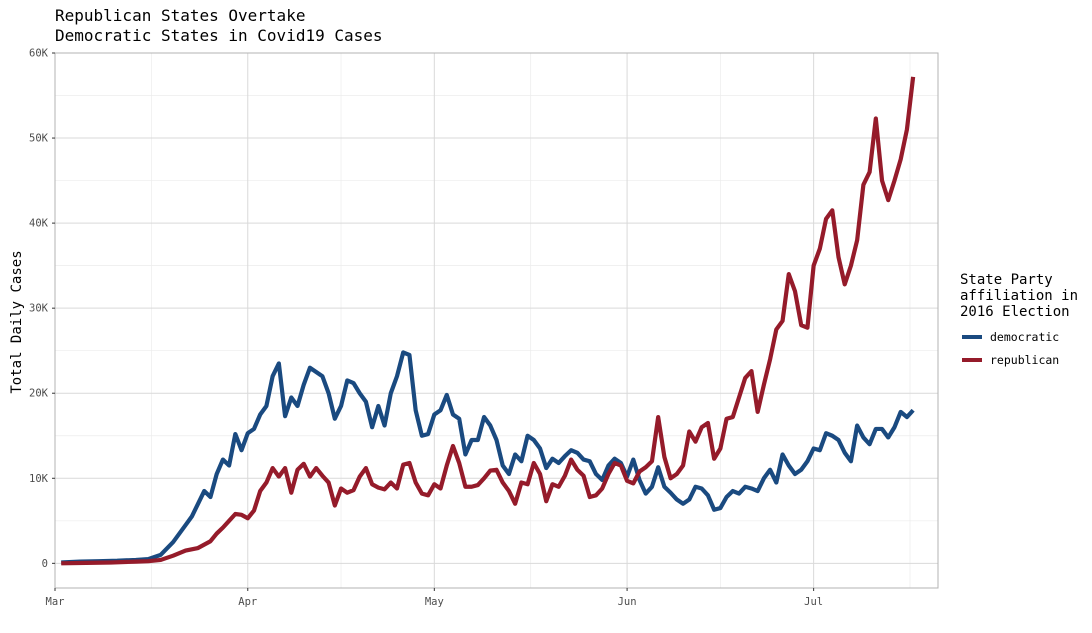 This screenshot has height=633, width=1092. I want to click on y-axis-title: Total Daily Cases, so click(17, 321).